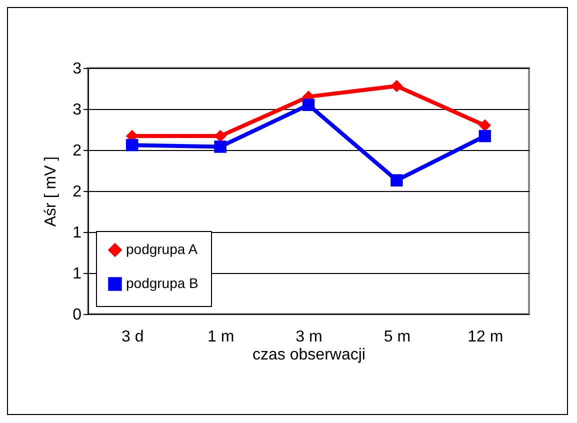 This screenshot has height=423, width=577. Describe the element at coordinates (51, 191) in the screenshot. I see `y-axis-title: Aśr [ mV ]` at that location.